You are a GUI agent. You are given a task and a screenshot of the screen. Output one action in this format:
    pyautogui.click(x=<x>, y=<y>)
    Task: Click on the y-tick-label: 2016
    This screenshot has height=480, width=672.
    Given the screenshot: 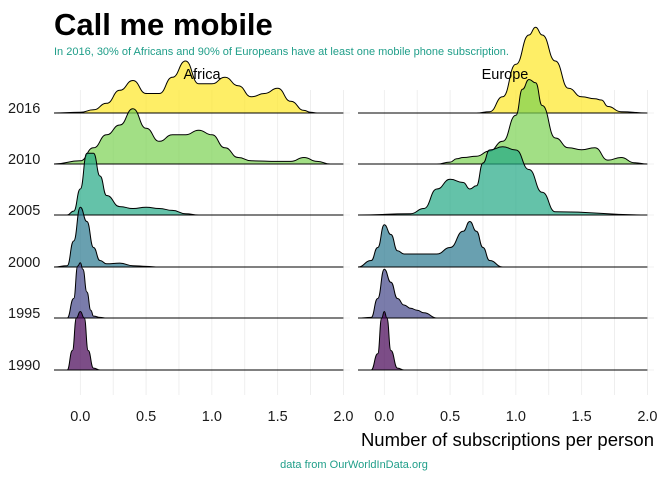 What is the action you would take?
    pyautogui.click(x=24, y=109)
    